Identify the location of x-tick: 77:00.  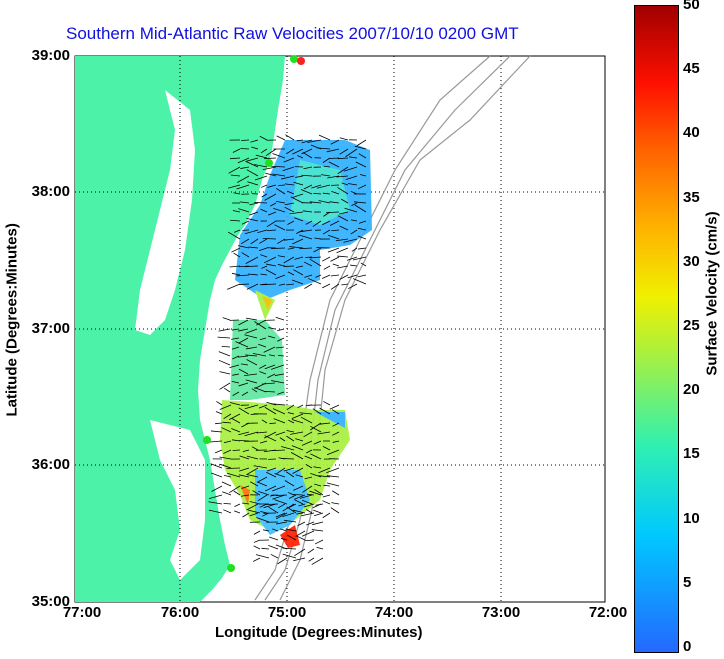
(82, 612).